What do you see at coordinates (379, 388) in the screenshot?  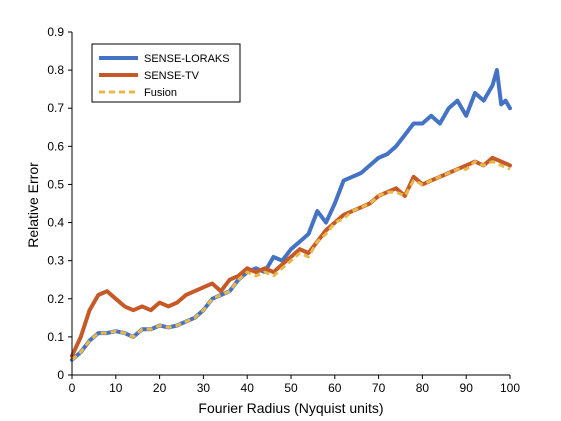 I see `x-tick-label: 70` at bounding box center [379, 388].